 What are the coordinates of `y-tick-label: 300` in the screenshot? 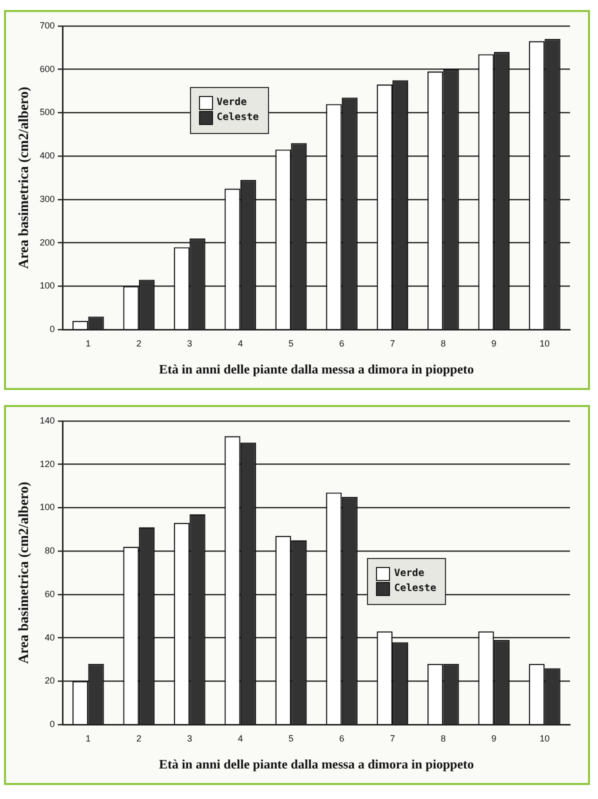 It's located at (47, 199).